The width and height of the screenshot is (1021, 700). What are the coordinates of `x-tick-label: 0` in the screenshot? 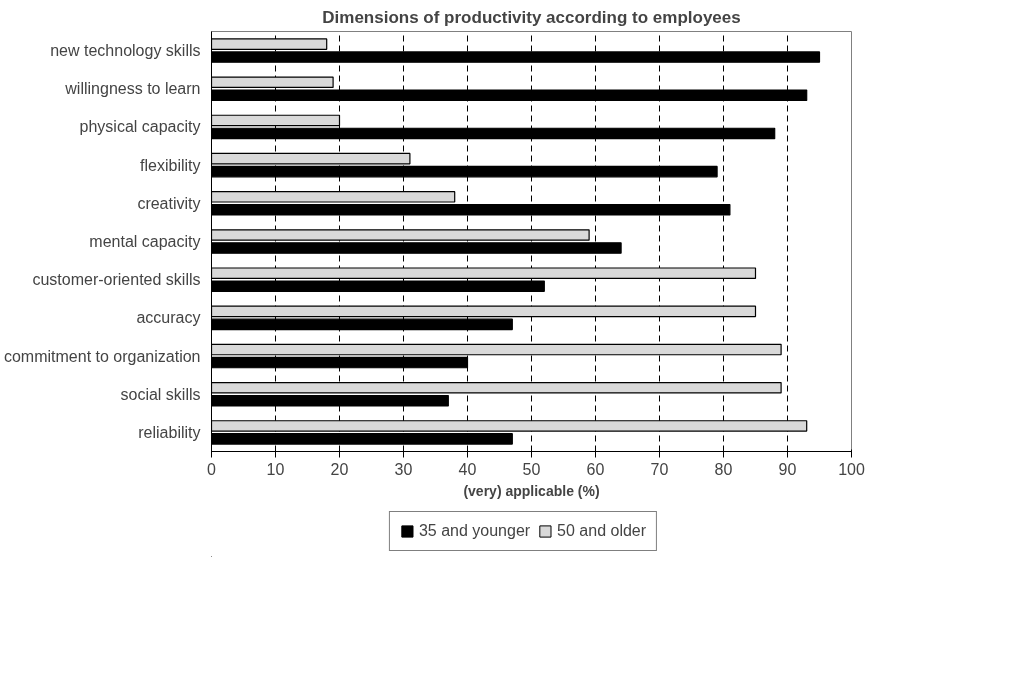 It's located at (212, 469).